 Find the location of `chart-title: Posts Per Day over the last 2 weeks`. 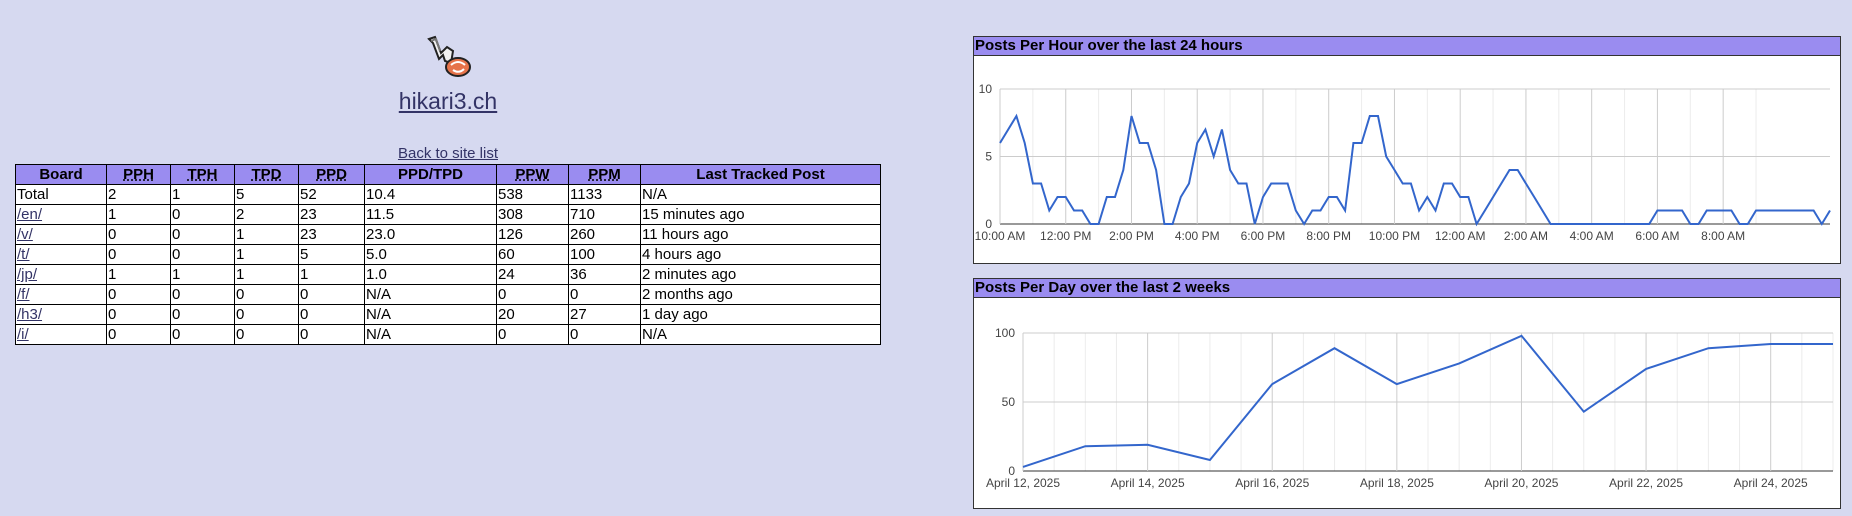

chart-title: Posts Per Day over the last 2 weeks is located at coordinates (1407, 288).